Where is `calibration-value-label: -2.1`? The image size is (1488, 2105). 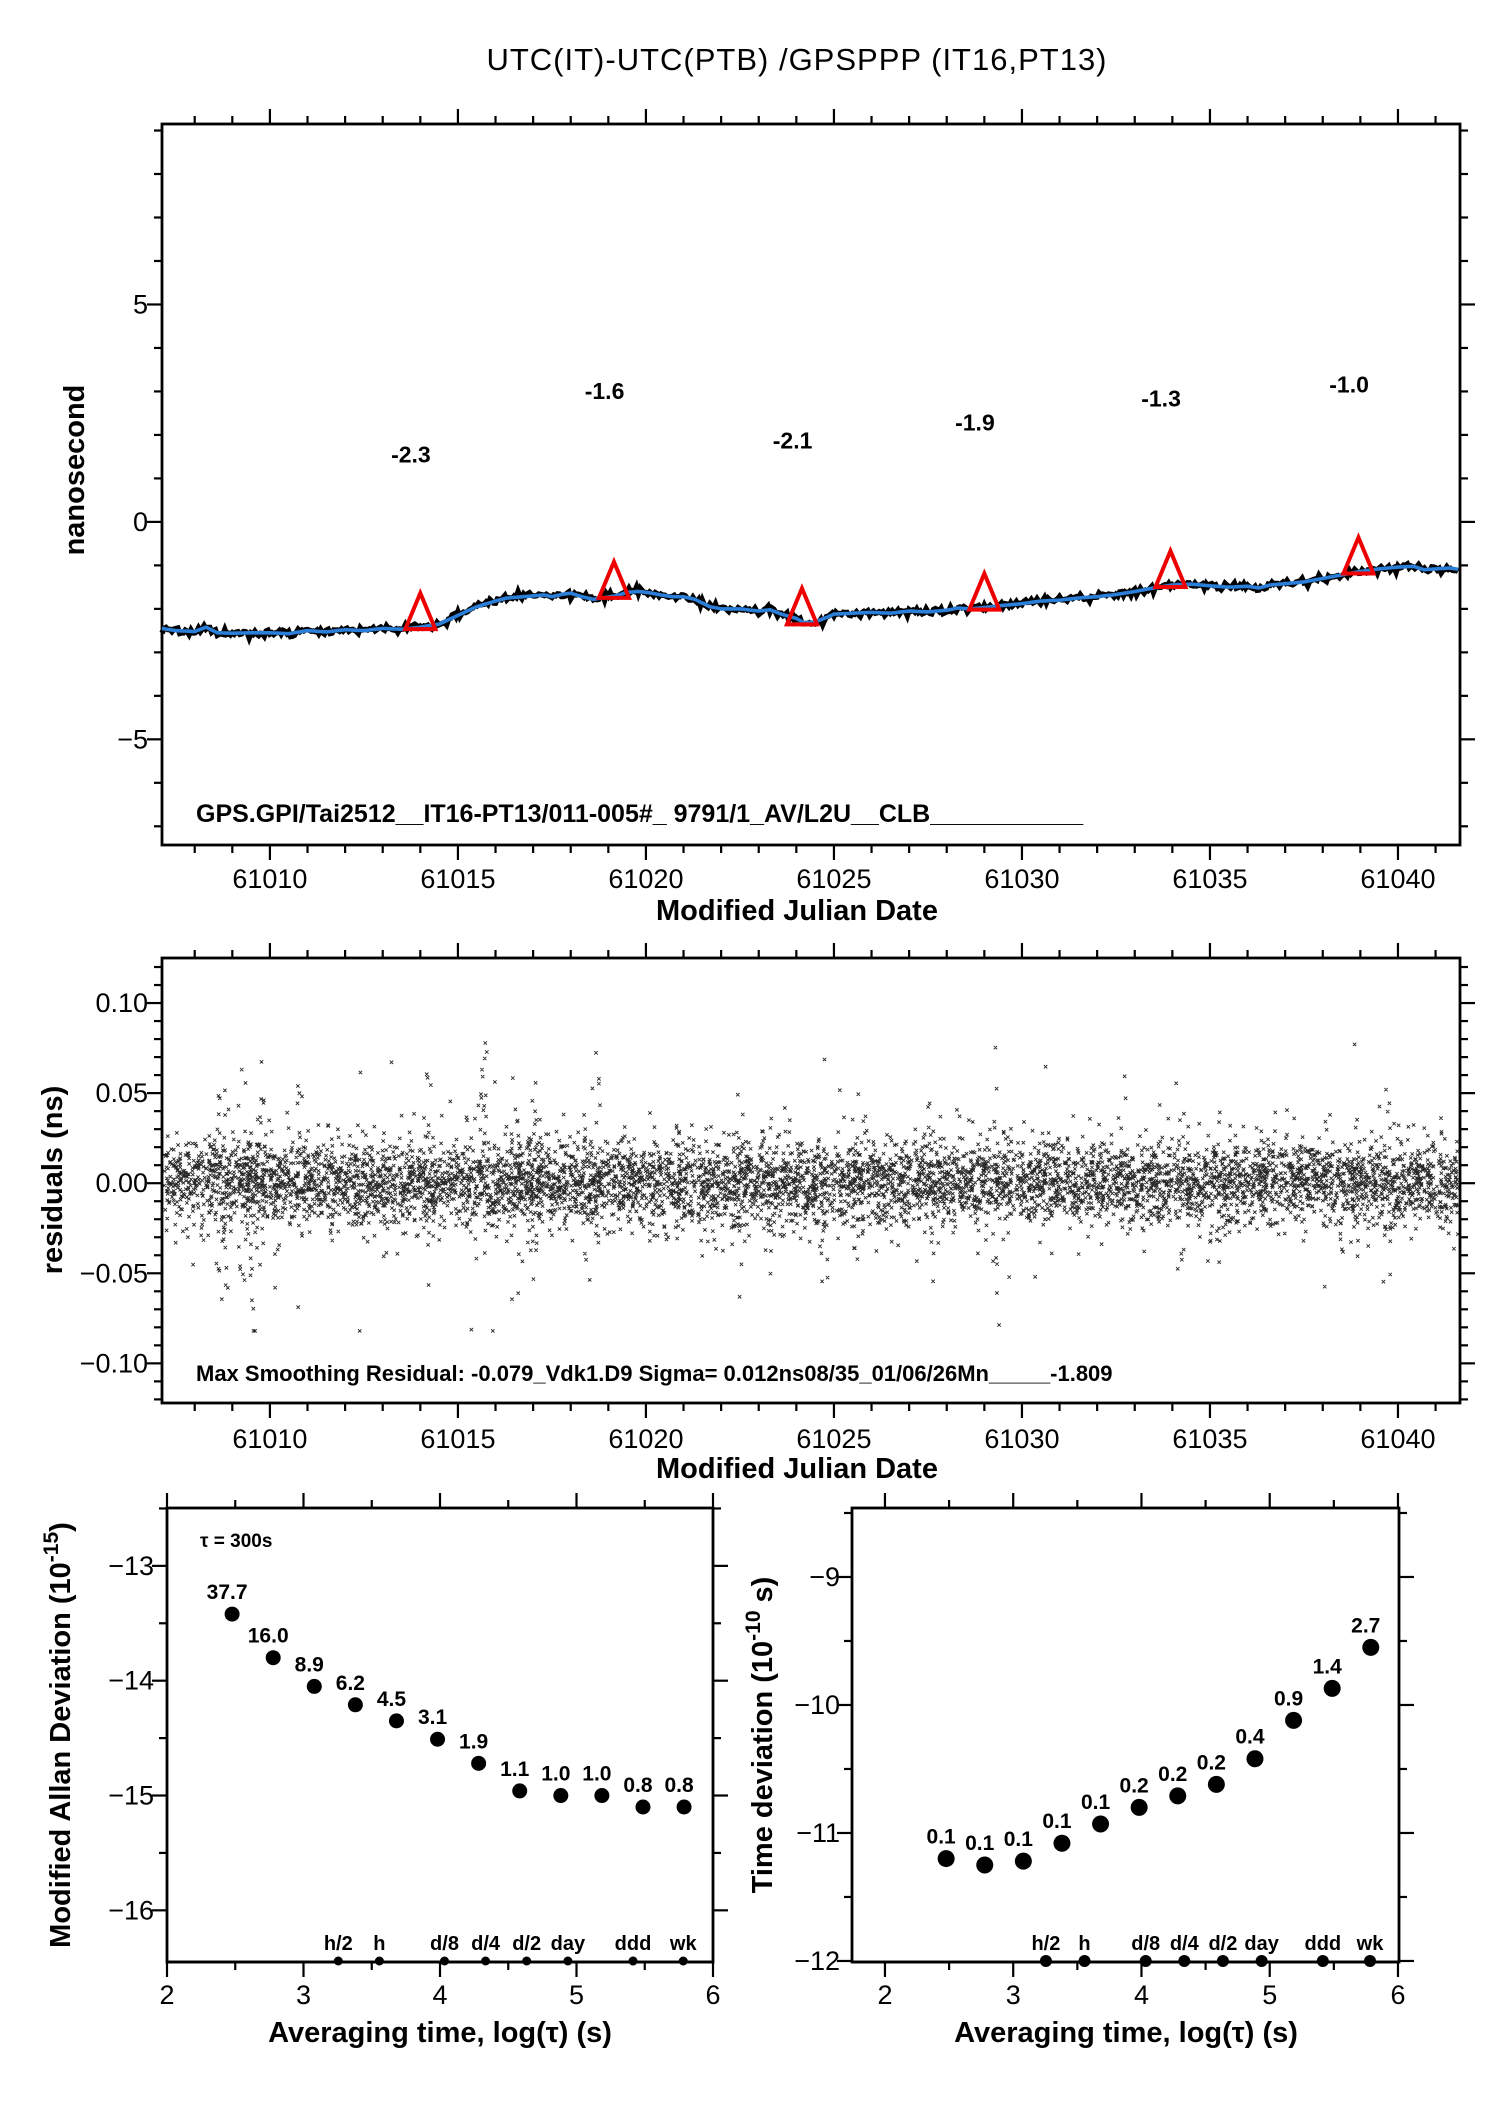 calibration-value-label: -2.1 is located at coordinates (793, 440).